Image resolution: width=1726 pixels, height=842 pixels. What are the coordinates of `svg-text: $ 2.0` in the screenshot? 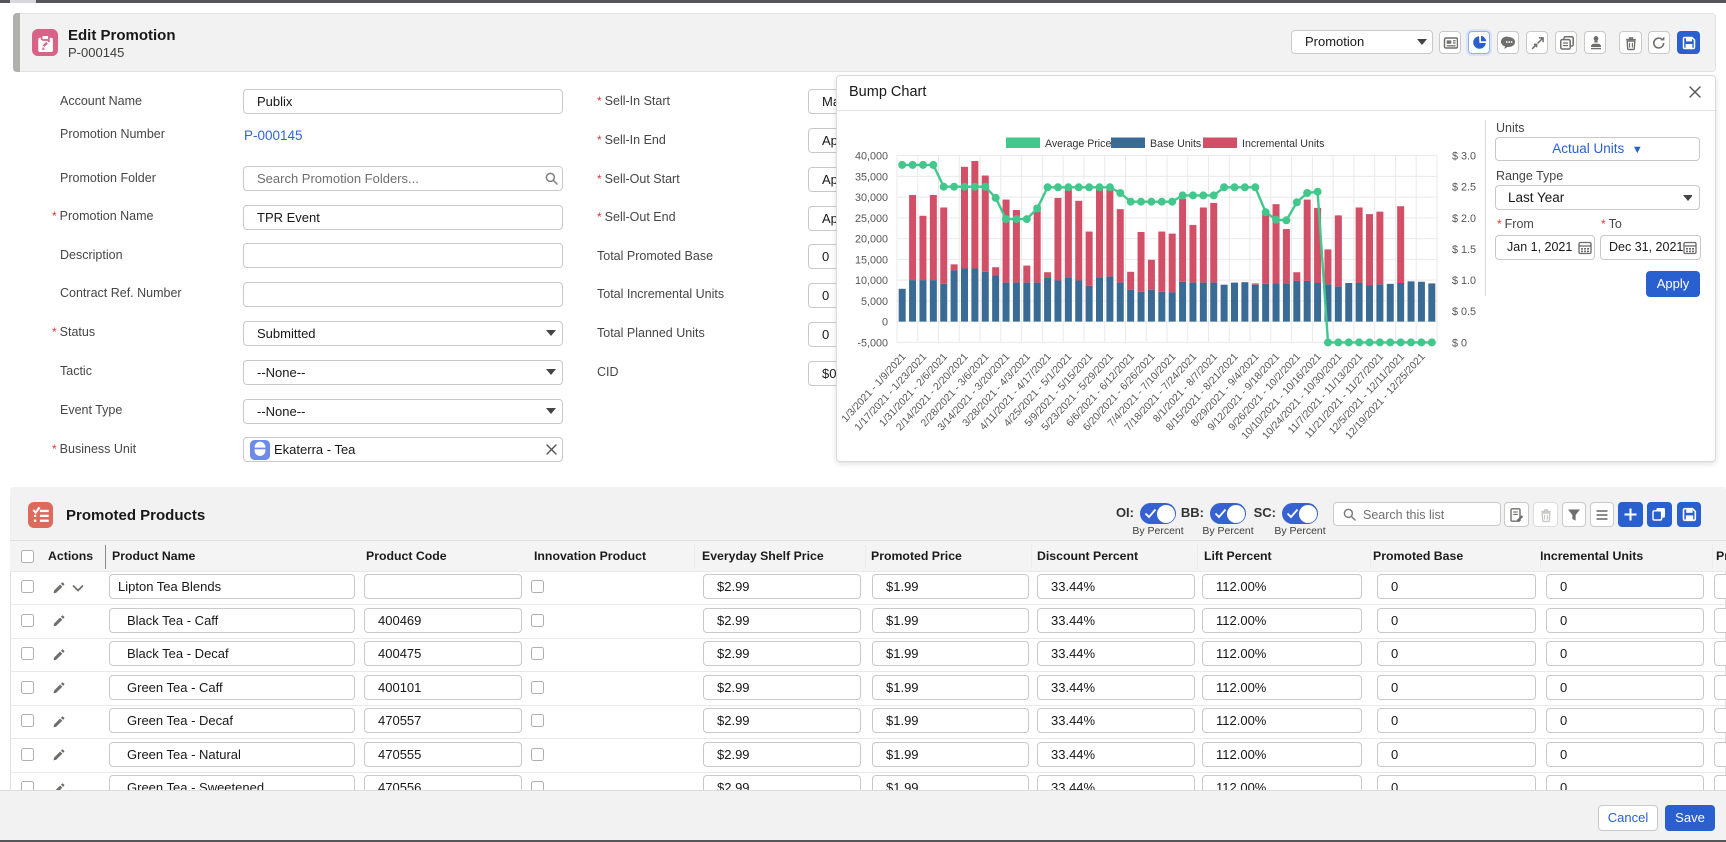 It's located at (1464, 219).